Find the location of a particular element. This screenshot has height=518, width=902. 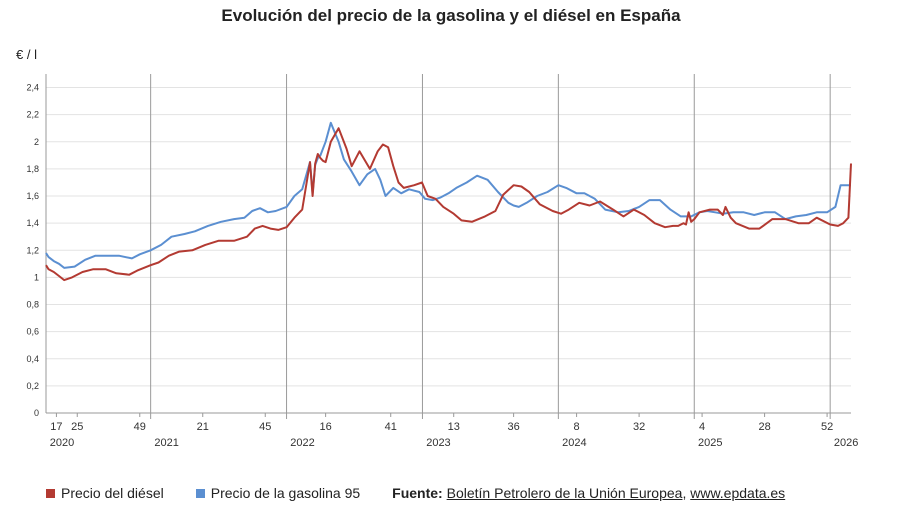

x-year-label: 2024 is located at coordinates (574, 443).